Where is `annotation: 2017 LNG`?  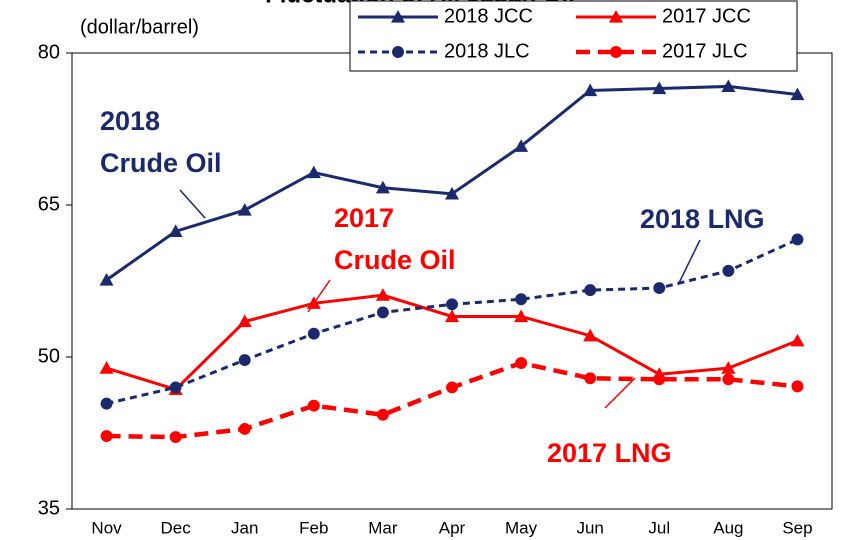
annotation: 2017 LNG is located at coordinates (609, 453).